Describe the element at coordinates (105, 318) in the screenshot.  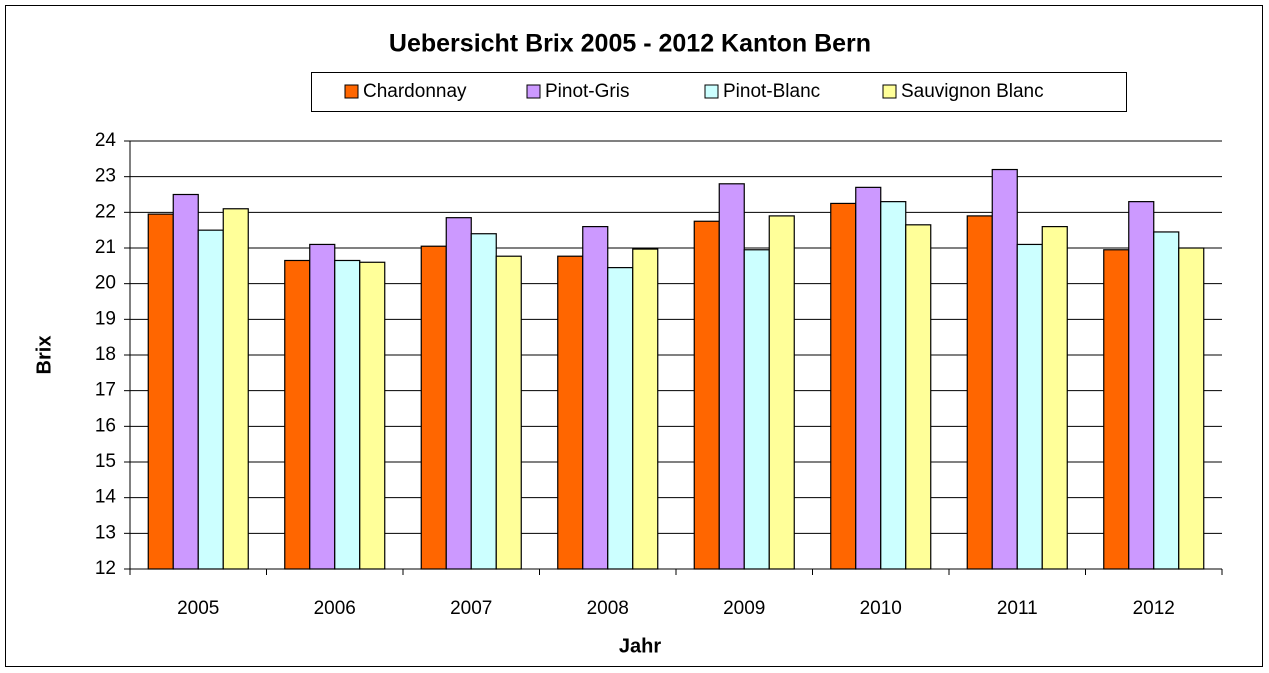
I see `y-tick-label: 19` at that location.